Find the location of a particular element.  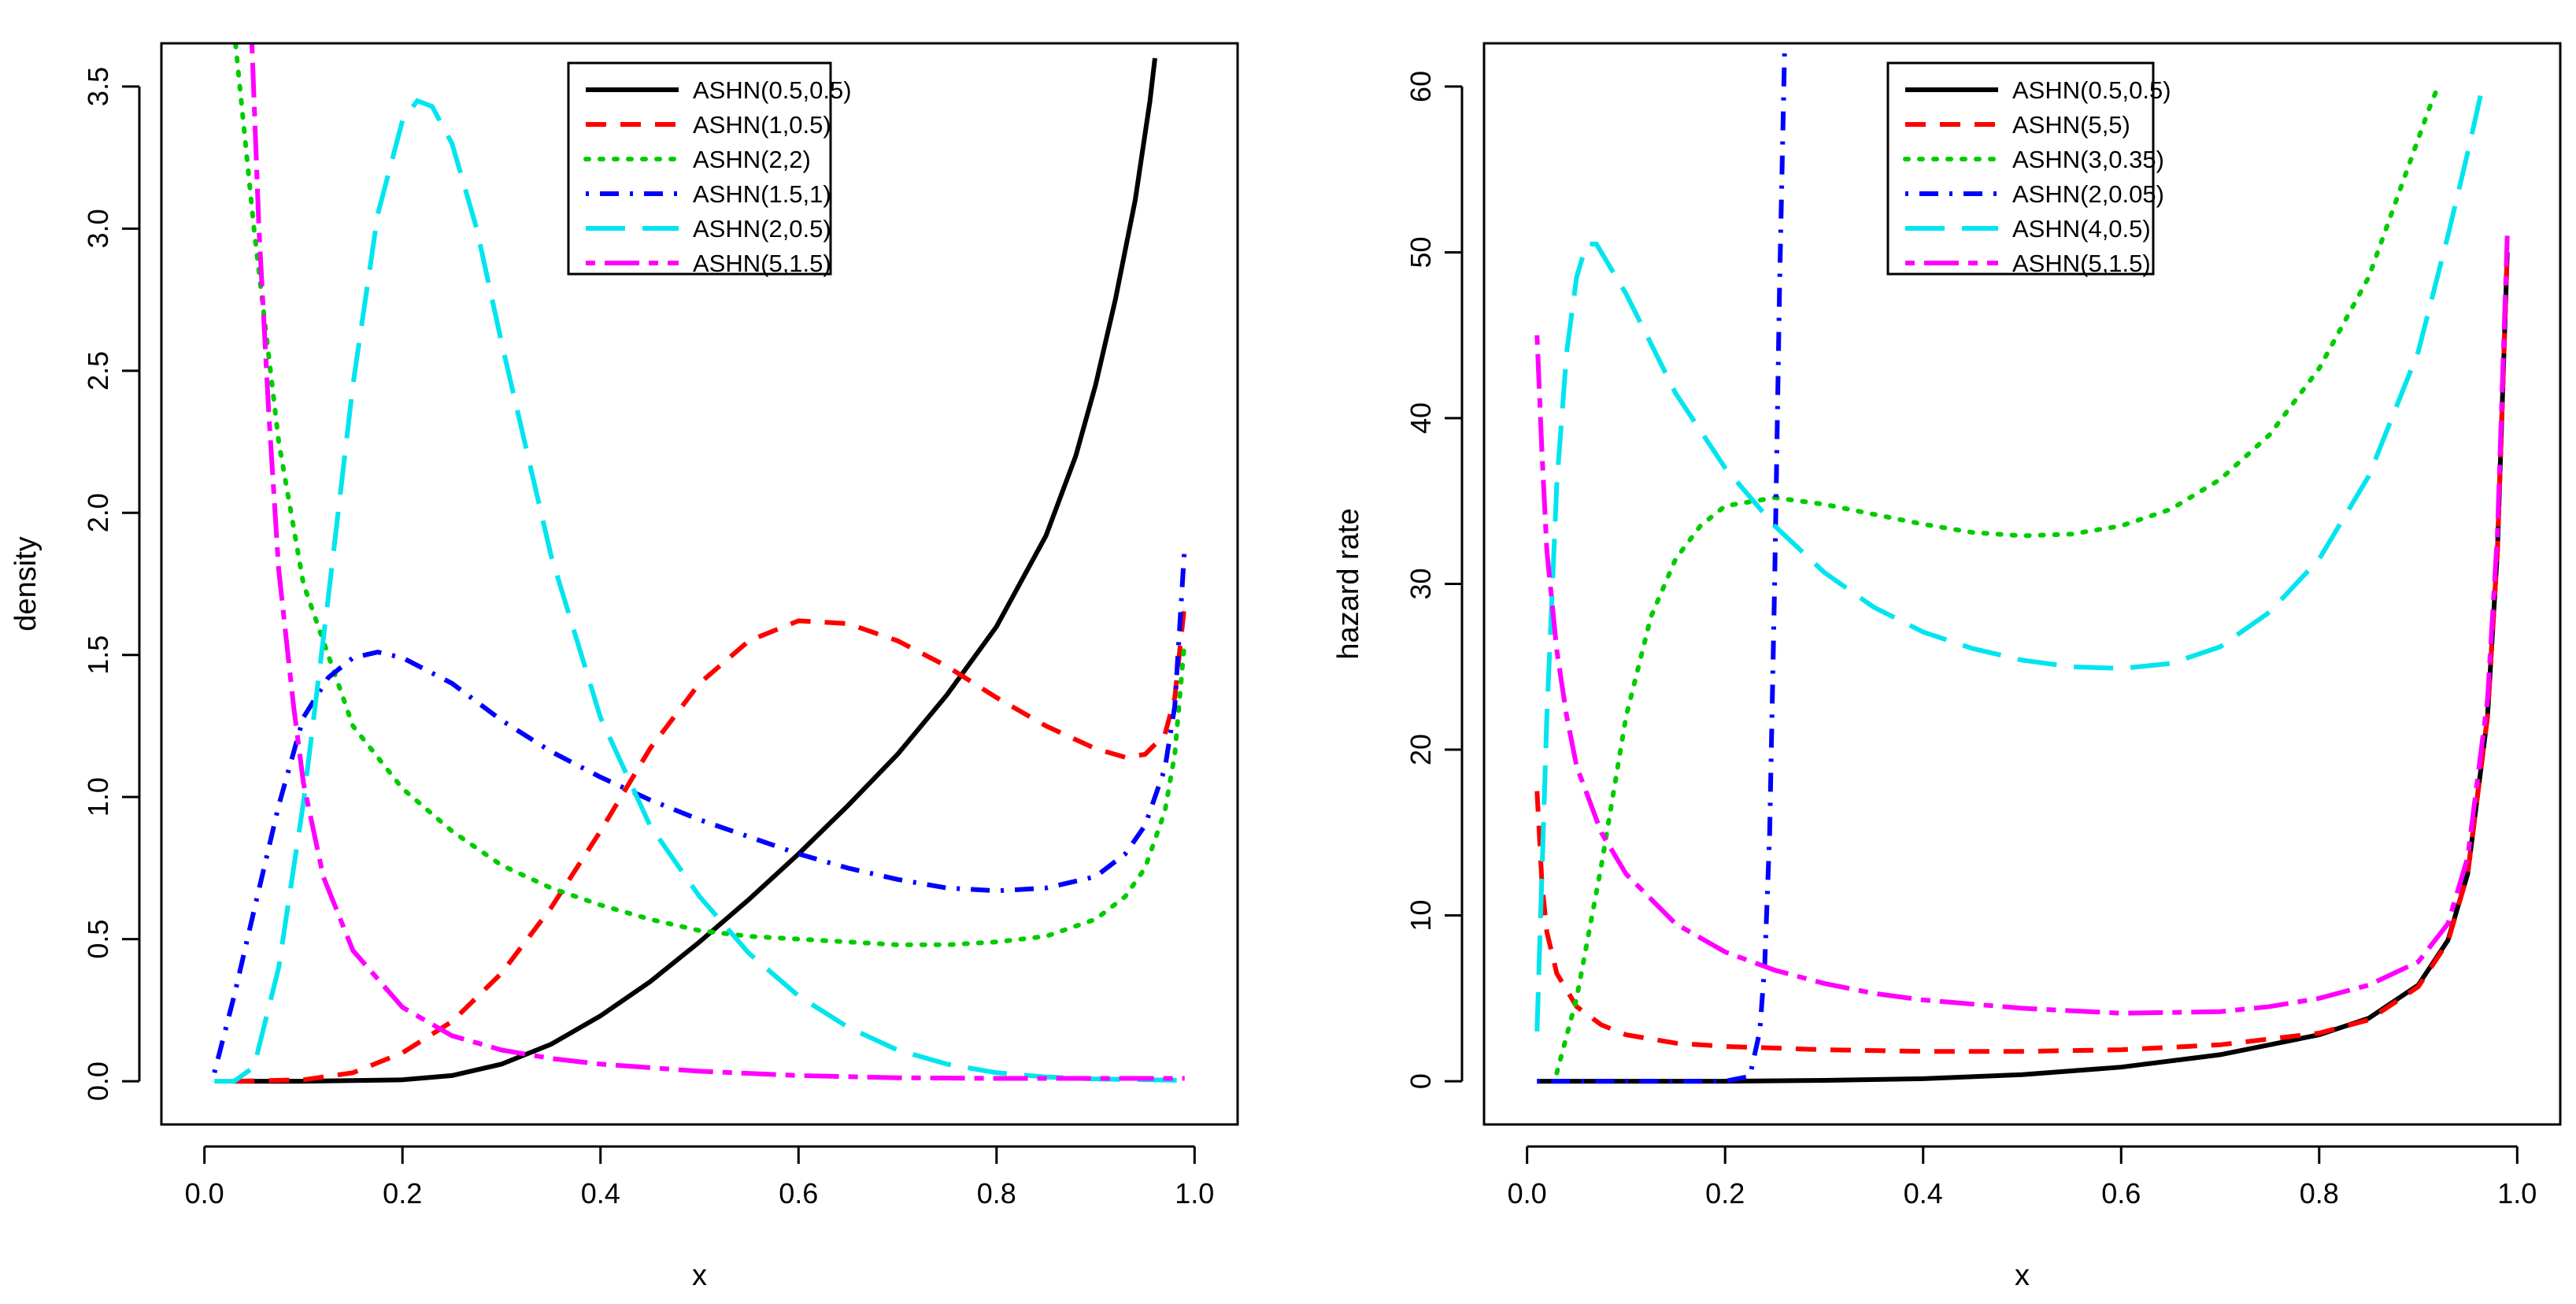

y-tick-label: 50 is located at coordinates (1421, 252).